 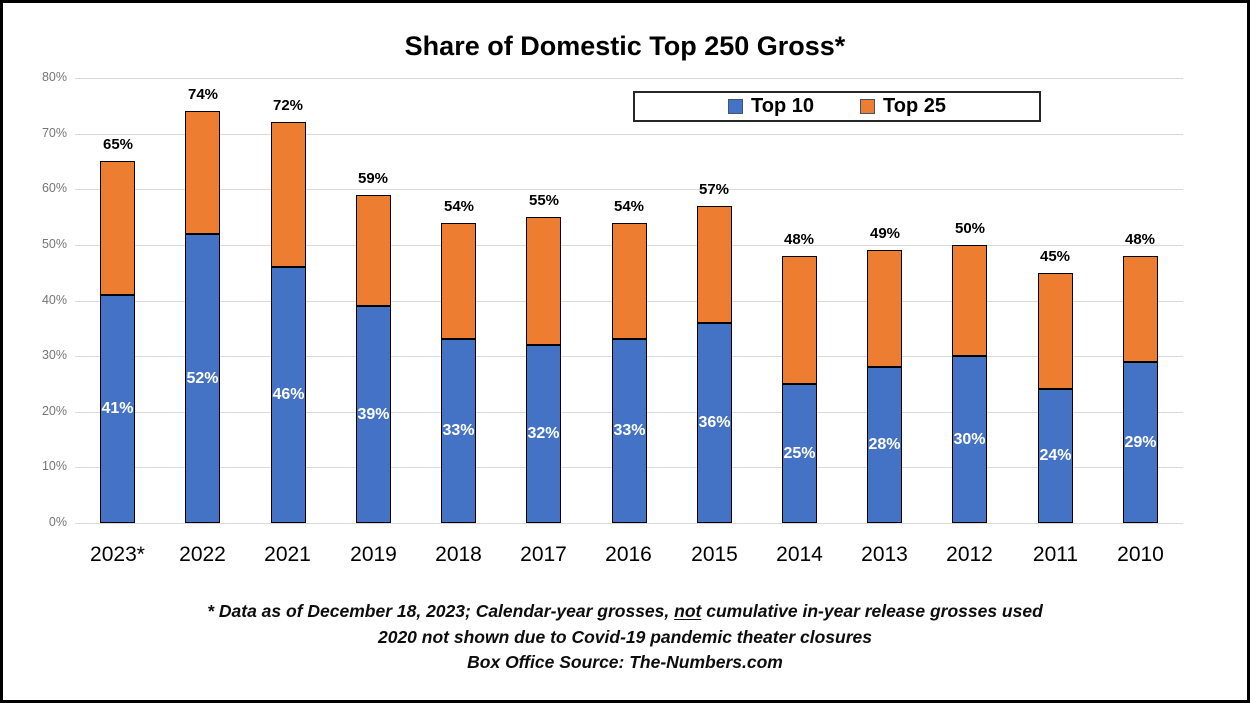 I want to click on bar-total-label: 65%, so click(x=118, y=144).